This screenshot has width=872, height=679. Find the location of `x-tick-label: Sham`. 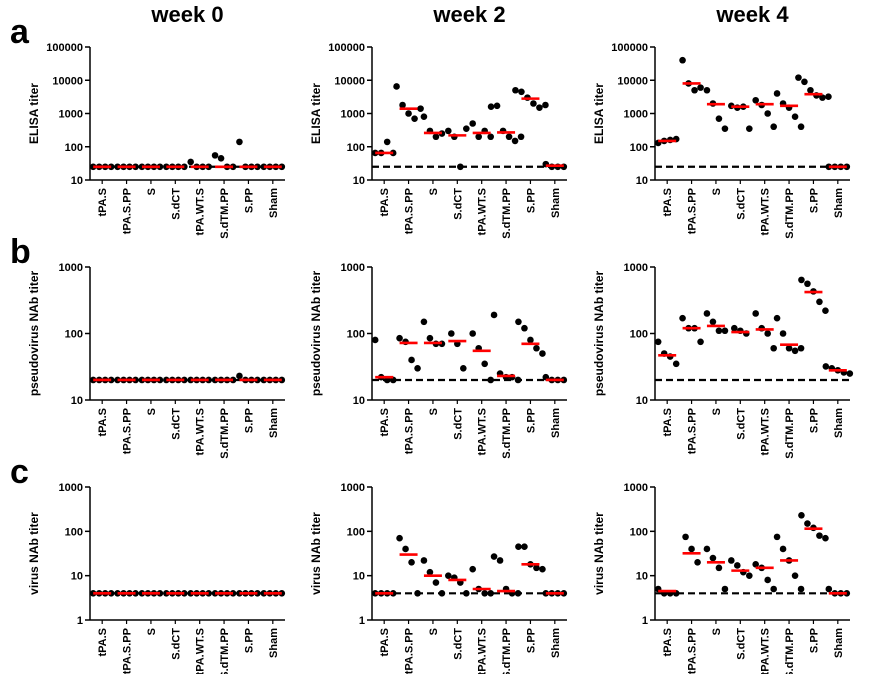

x-tick-label: Sham is located at coordinates (274, 423).